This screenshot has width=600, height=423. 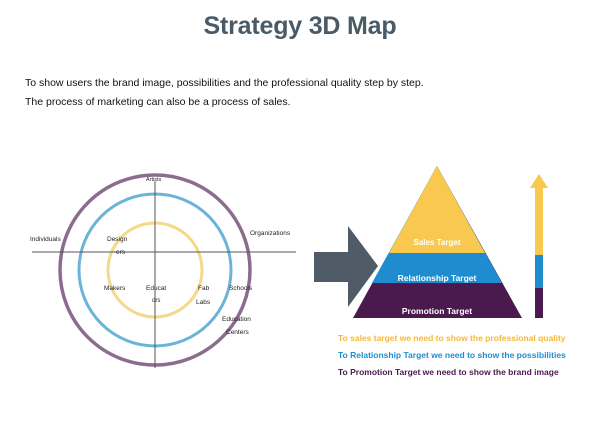 I want to click on label-educat: Educat, so click(x=156, y=288).